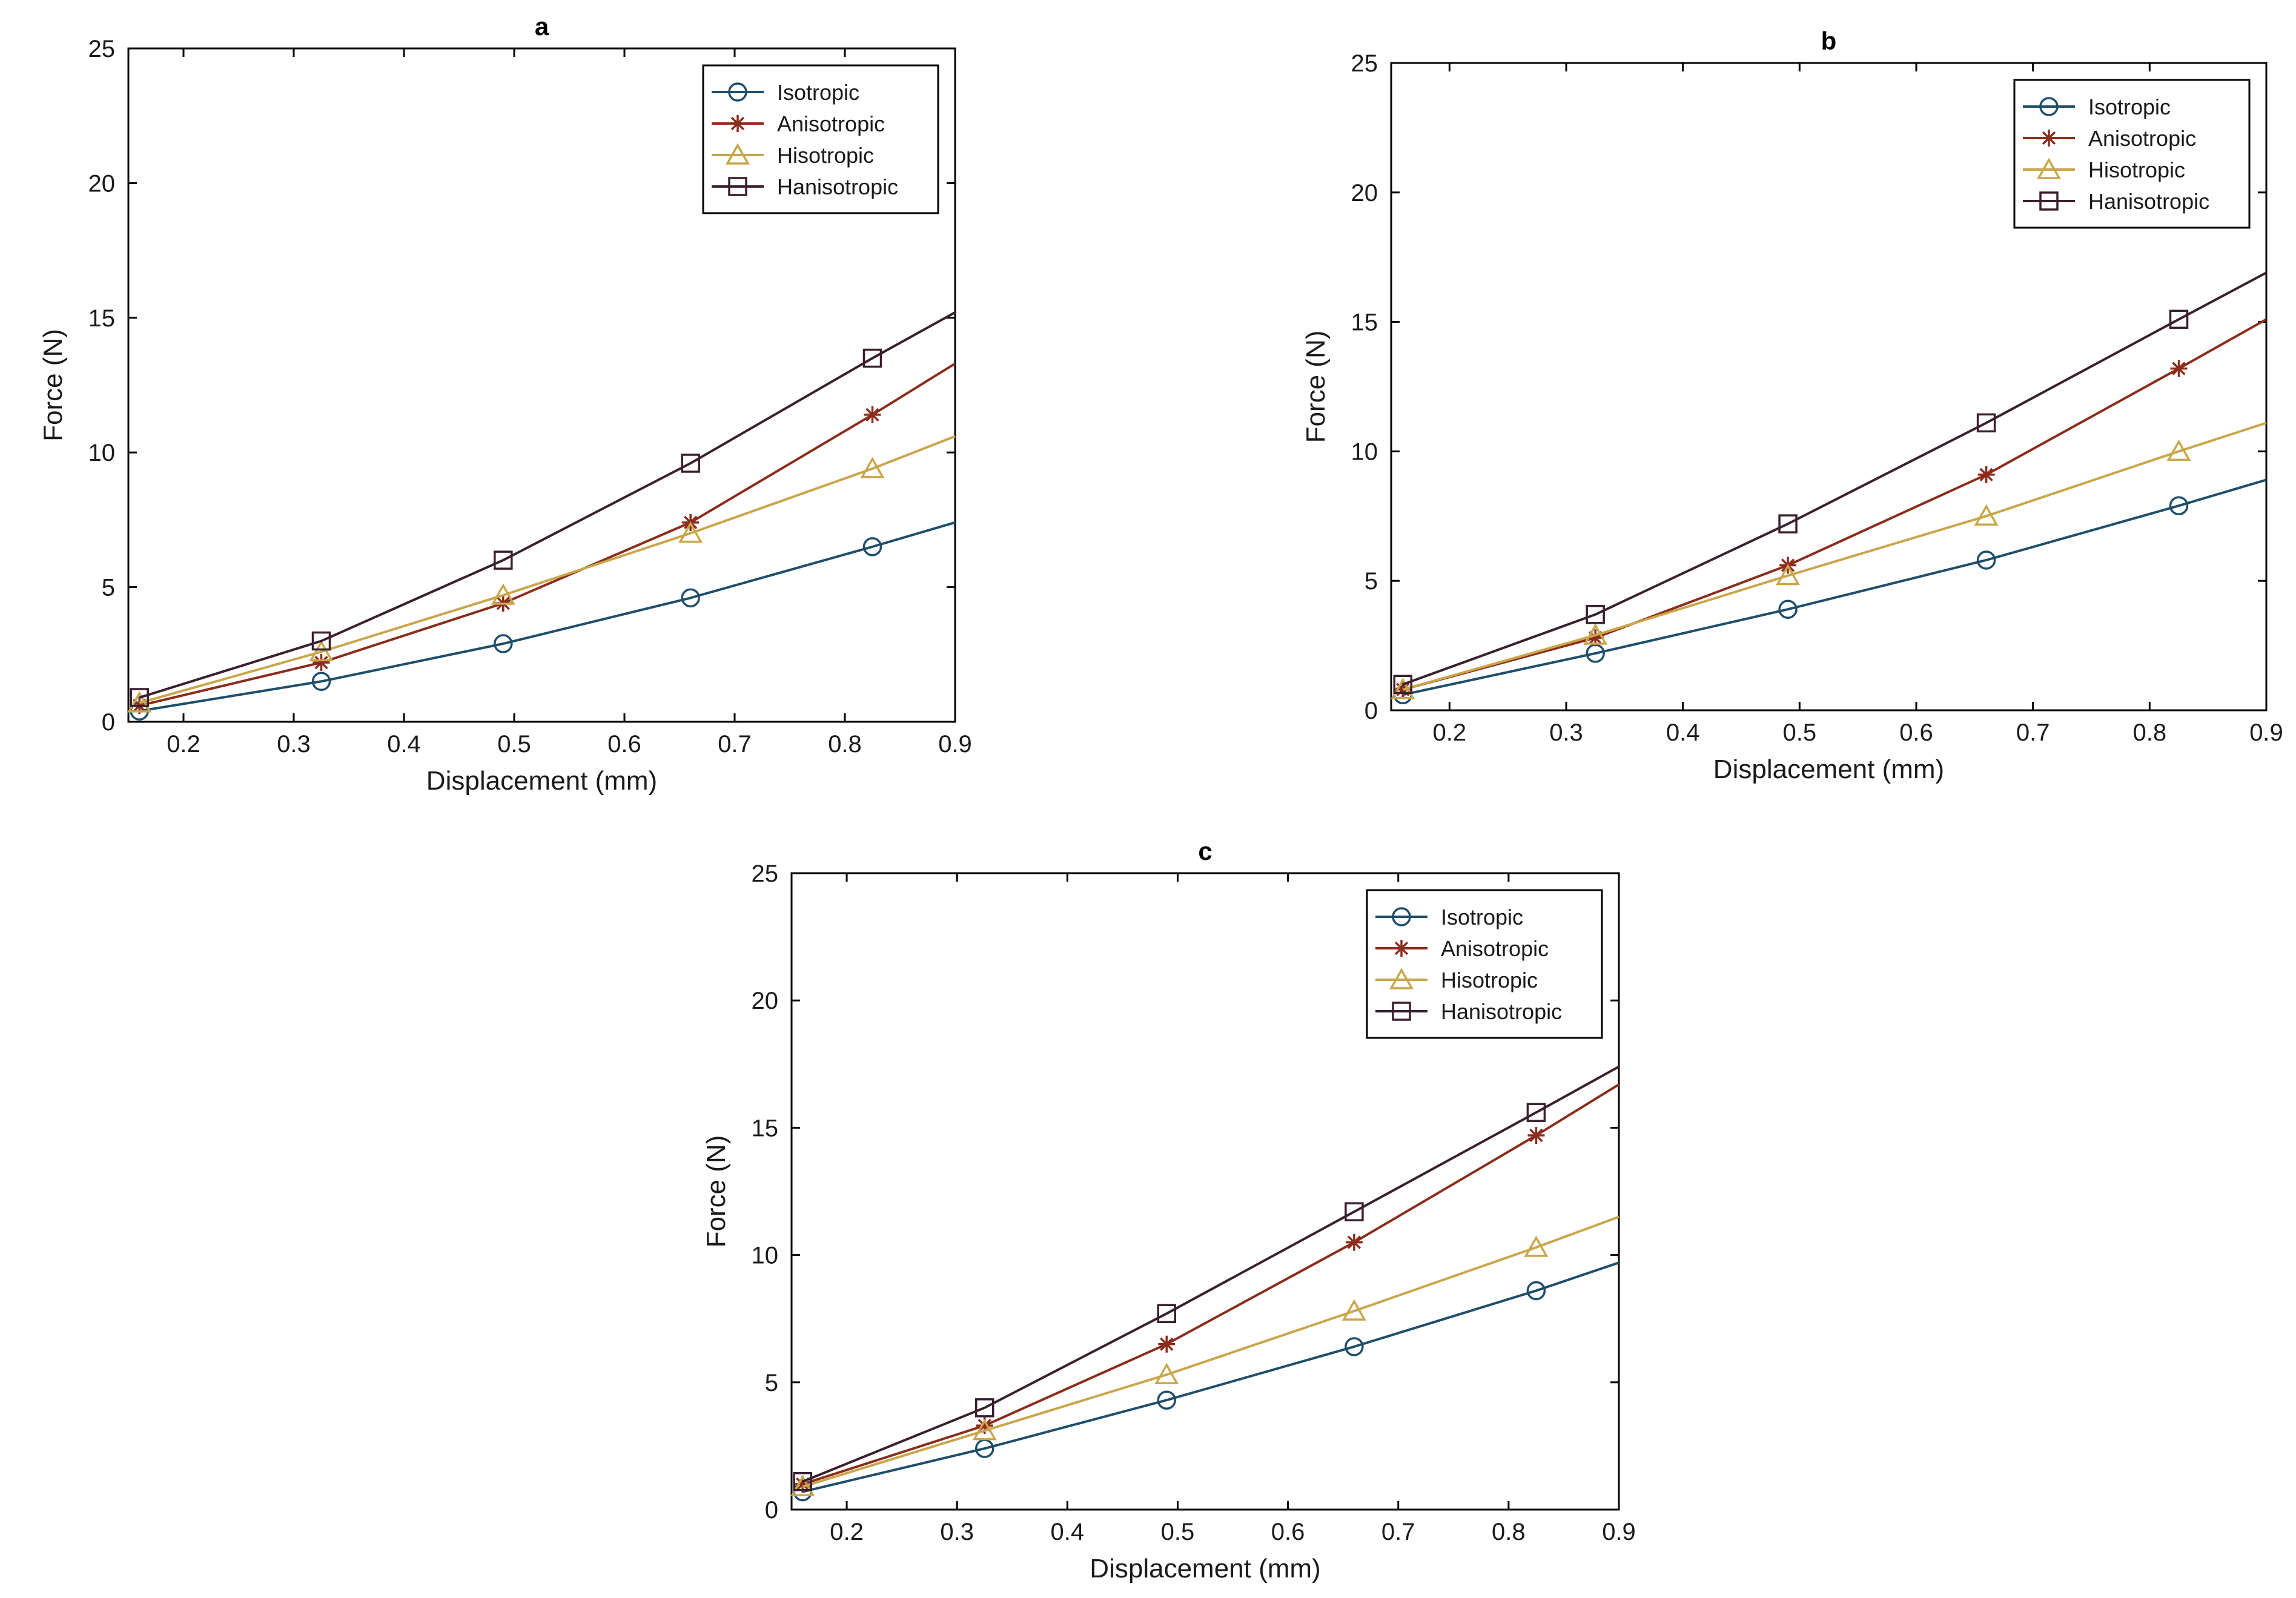 This screenshot has height=1598, width=2296. What do you see at coordinates (1566, 732) in the screenshot?
I see `x-tick-label: 0.3` at bounding box center [1566, 732].